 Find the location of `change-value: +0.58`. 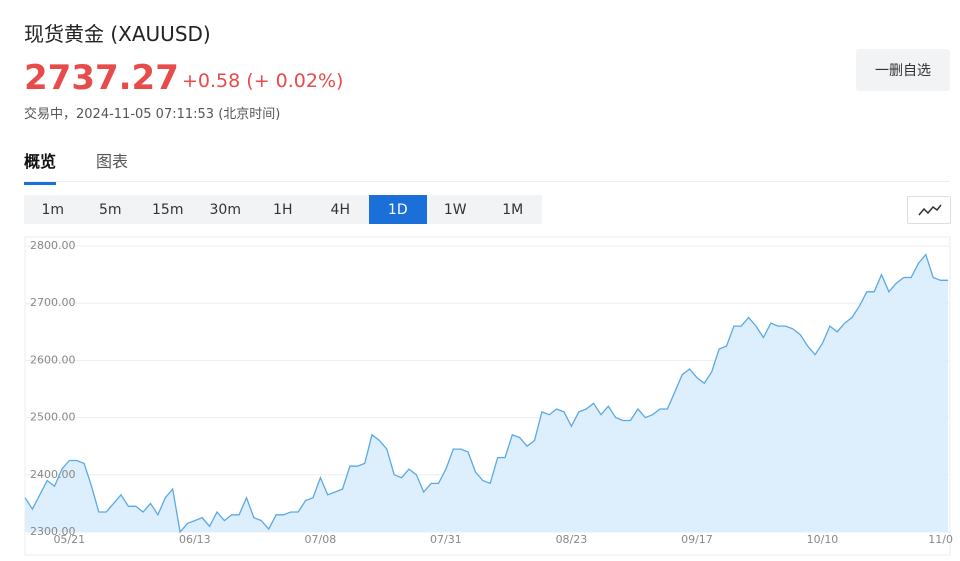

change-value: +0.58 is located at coordinates (211, 81).